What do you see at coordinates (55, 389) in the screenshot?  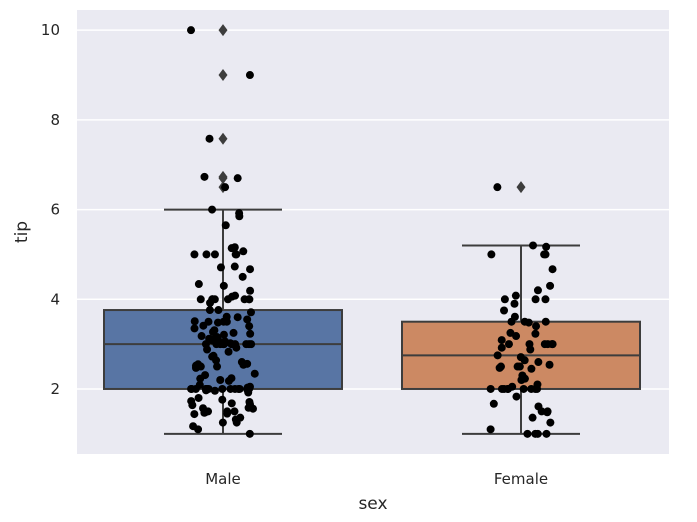 I see `y-tick-label-2: 2` at bounding box center [55, 389].